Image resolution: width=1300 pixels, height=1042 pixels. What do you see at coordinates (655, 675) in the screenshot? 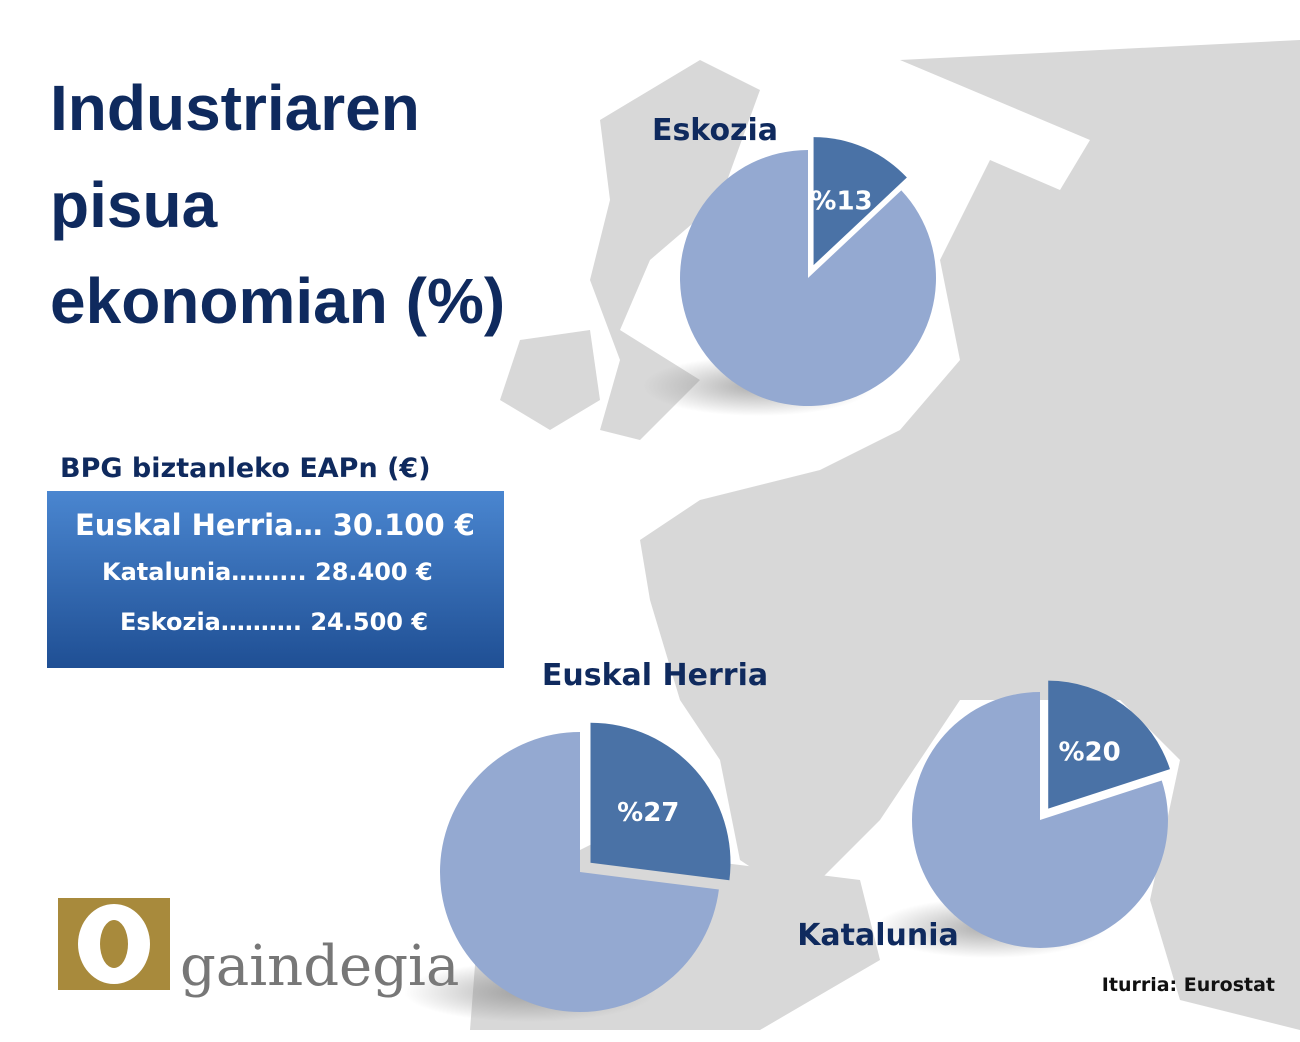
I see `pie-title: Euskal Herria` at bounding box center [655, 675].